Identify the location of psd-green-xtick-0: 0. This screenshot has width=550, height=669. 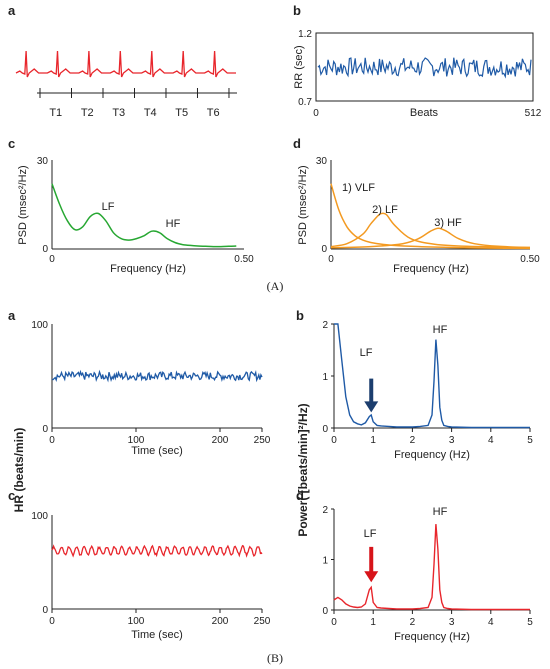
(52, 259).